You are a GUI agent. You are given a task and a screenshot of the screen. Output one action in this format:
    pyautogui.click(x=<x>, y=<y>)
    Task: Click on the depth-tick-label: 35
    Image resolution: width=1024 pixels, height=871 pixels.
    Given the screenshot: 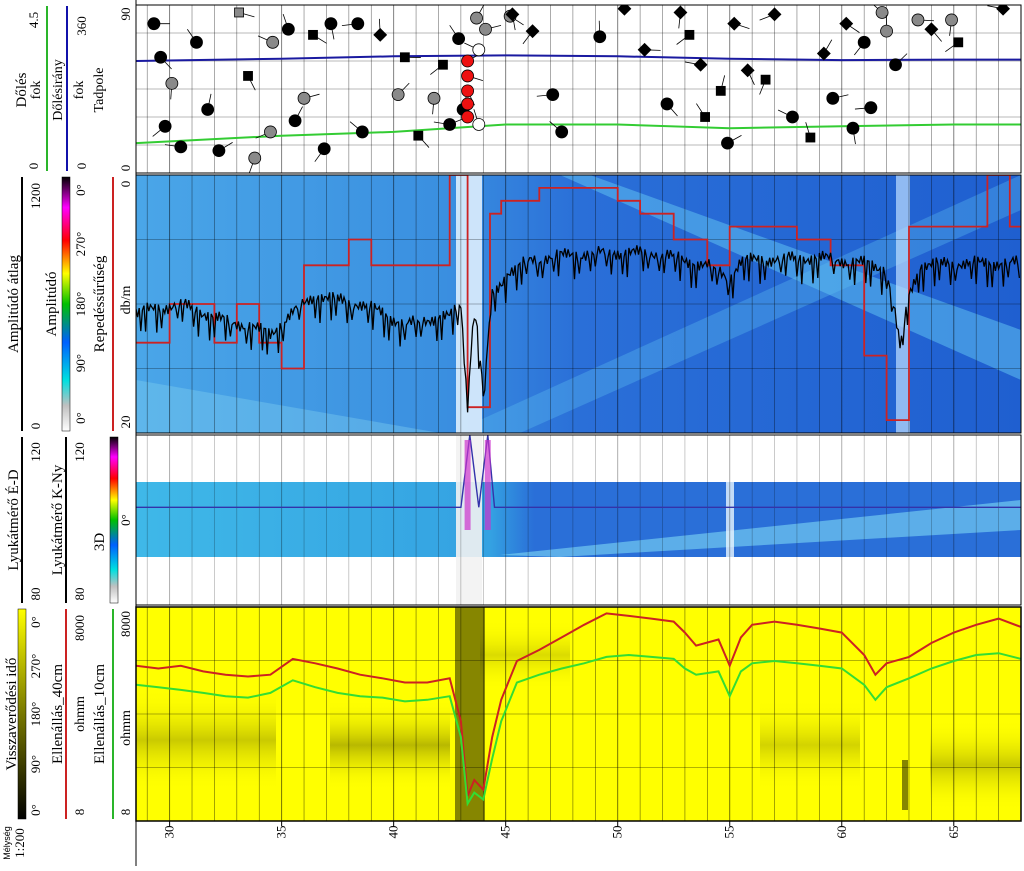 What is the action you would take?
    pyautogui.click(x=281, y=832)
    